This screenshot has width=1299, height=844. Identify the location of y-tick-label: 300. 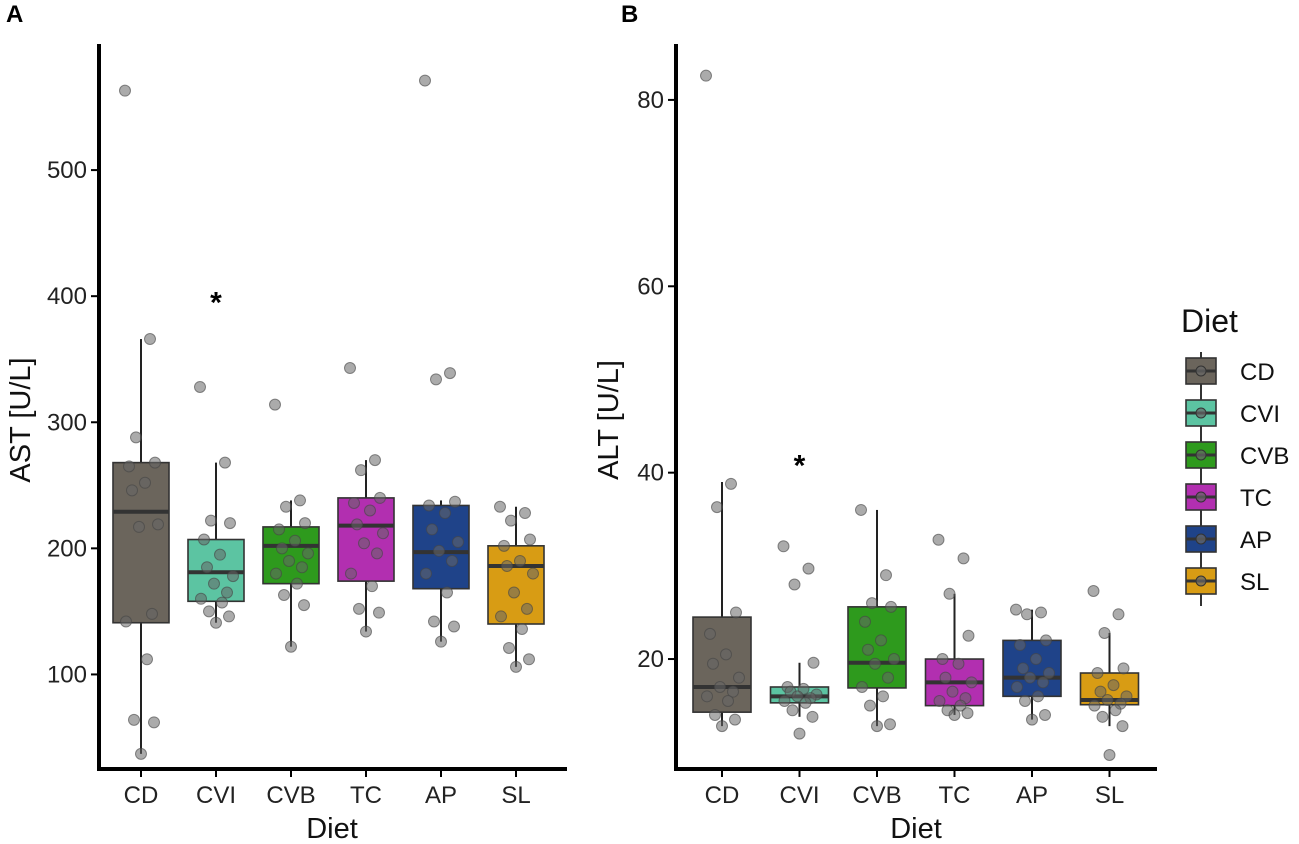
(67, 422).